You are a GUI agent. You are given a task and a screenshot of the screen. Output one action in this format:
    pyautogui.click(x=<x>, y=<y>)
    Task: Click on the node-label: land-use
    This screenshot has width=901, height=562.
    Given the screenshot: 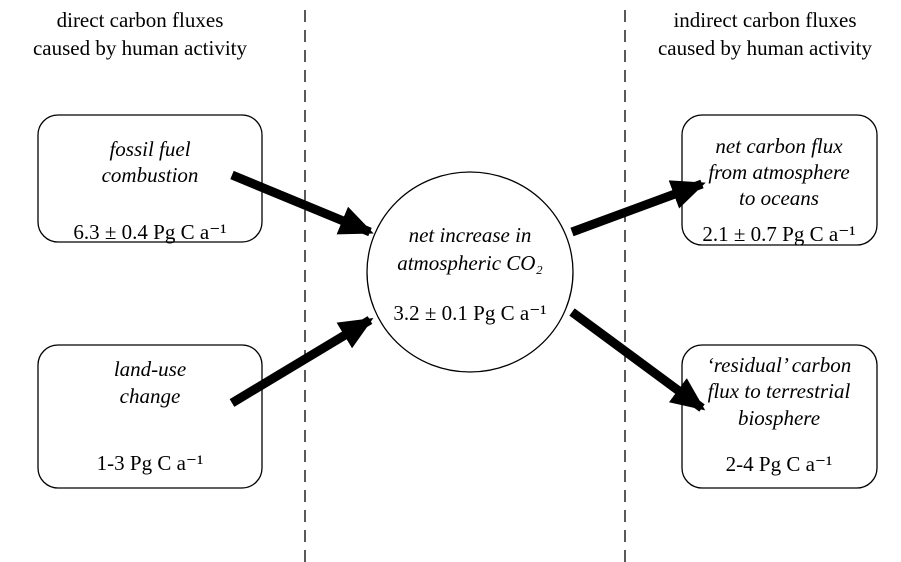 What is the action you would take?
    pyautogui.click(x=150, y=369)
    